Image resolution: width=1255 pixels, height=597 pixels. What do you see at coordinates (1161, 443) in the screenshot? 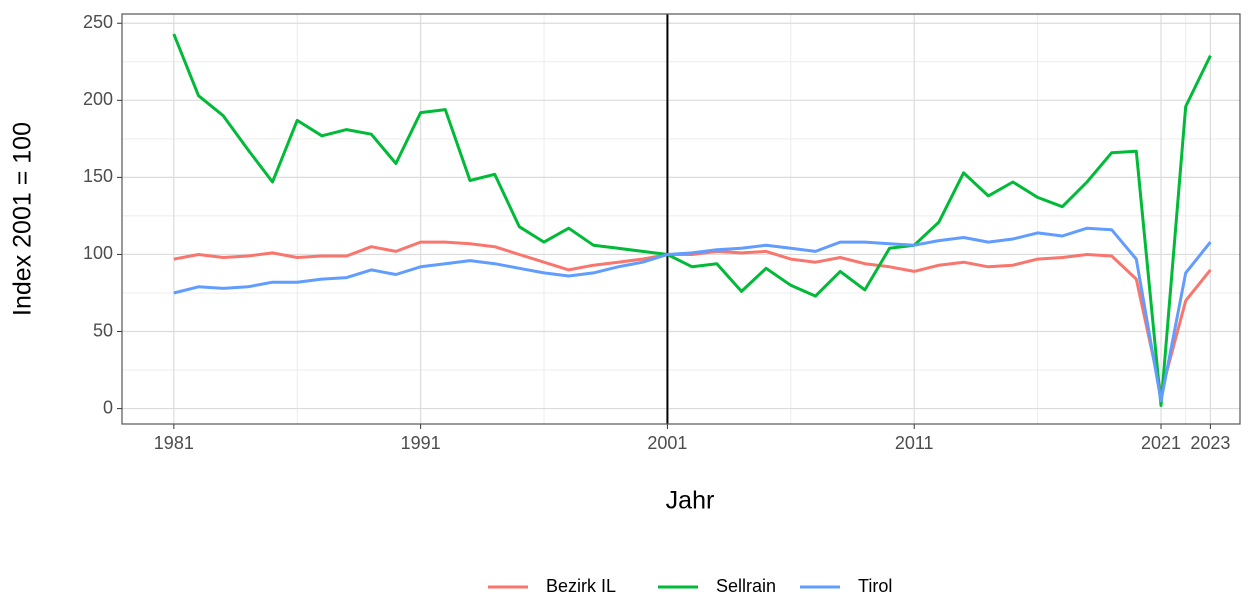
I see `x-tick-label: 2021` at bounding box center [1161, 443].